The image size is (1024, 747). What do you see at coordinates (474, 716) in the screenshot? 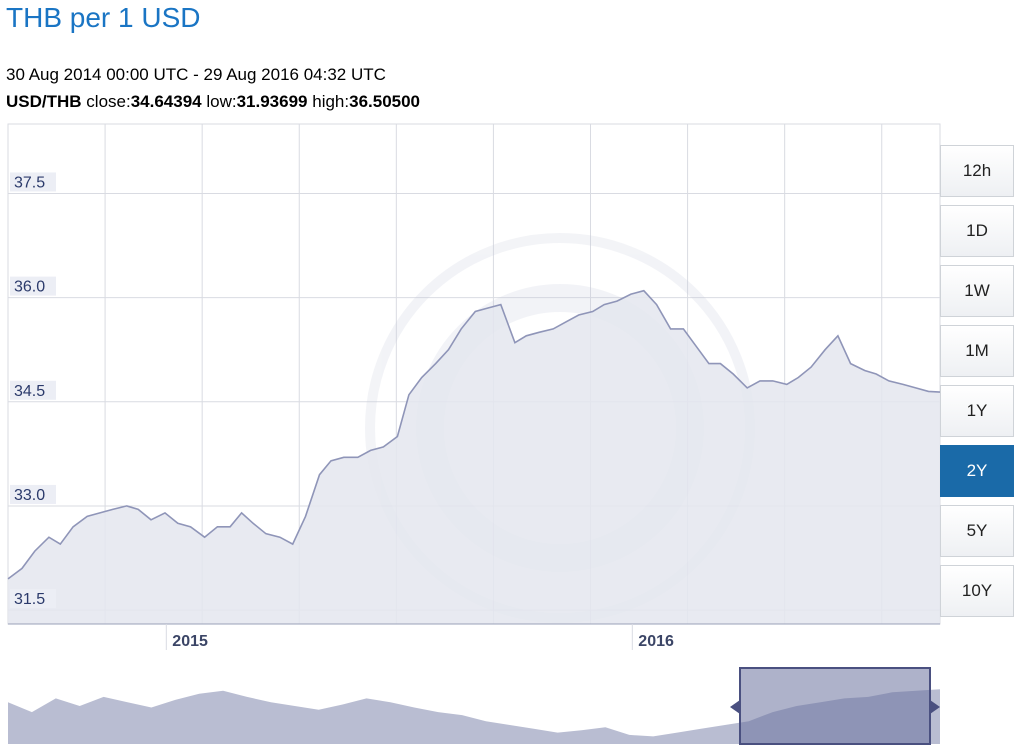
I see `navigator-area` at bounding box center [474, 716].